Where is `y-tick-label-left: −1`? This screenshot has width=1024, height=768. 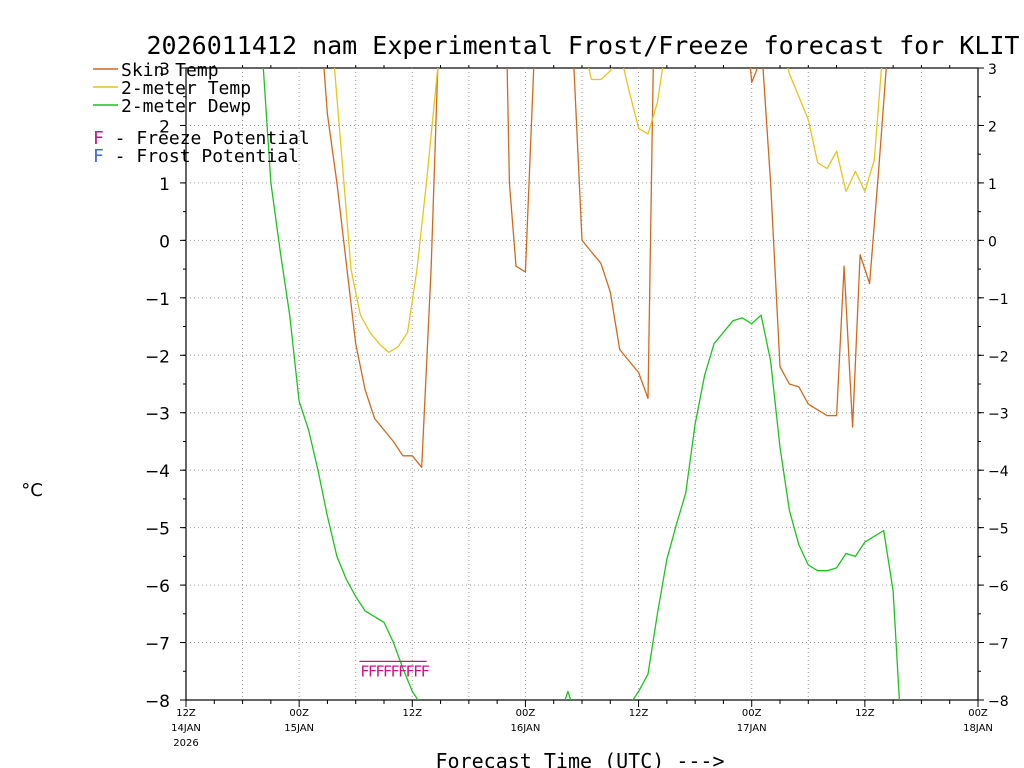 y-tick-label-left: −1 is located at coordinates (157, 300).